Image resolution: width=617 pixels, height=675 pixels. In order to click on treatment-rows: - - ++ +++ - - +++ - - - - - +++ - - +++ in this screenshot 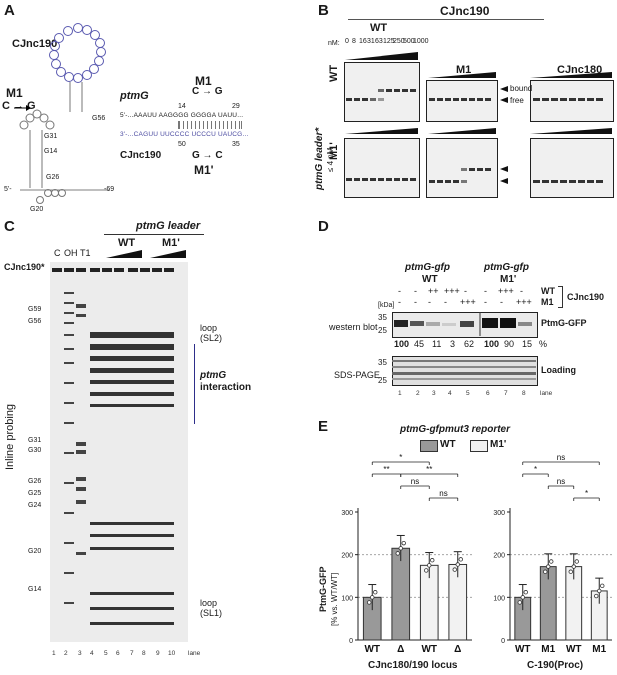, I will do `click(465, 296)`.